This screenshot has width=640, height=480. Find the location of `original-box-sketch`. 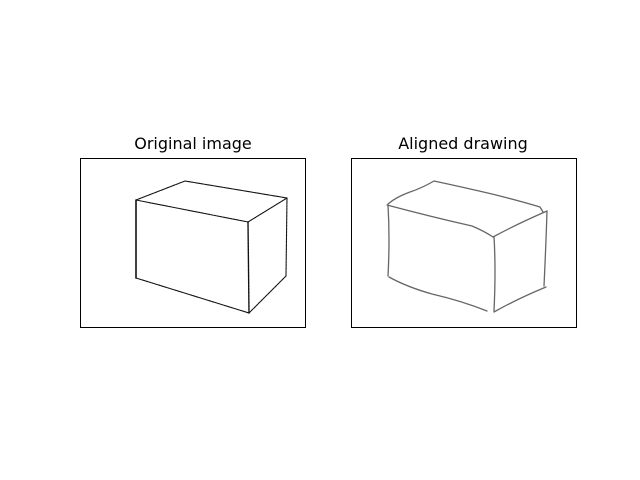

original-box-sketch is located at coordinates (211, 247).